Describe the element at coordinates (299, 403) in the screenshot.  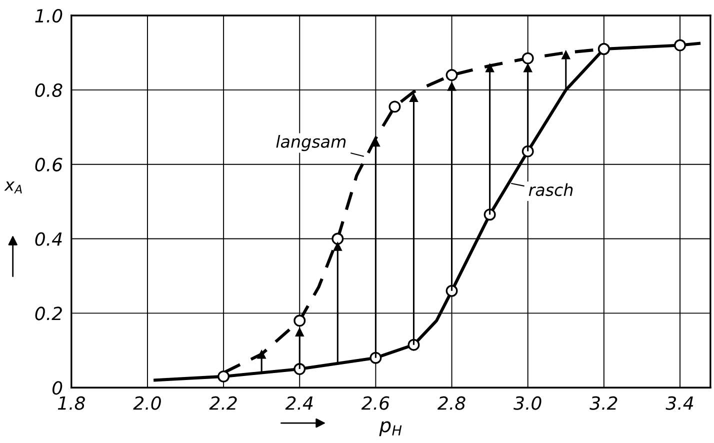
I see `x-tick-label: 2.4` at that location.